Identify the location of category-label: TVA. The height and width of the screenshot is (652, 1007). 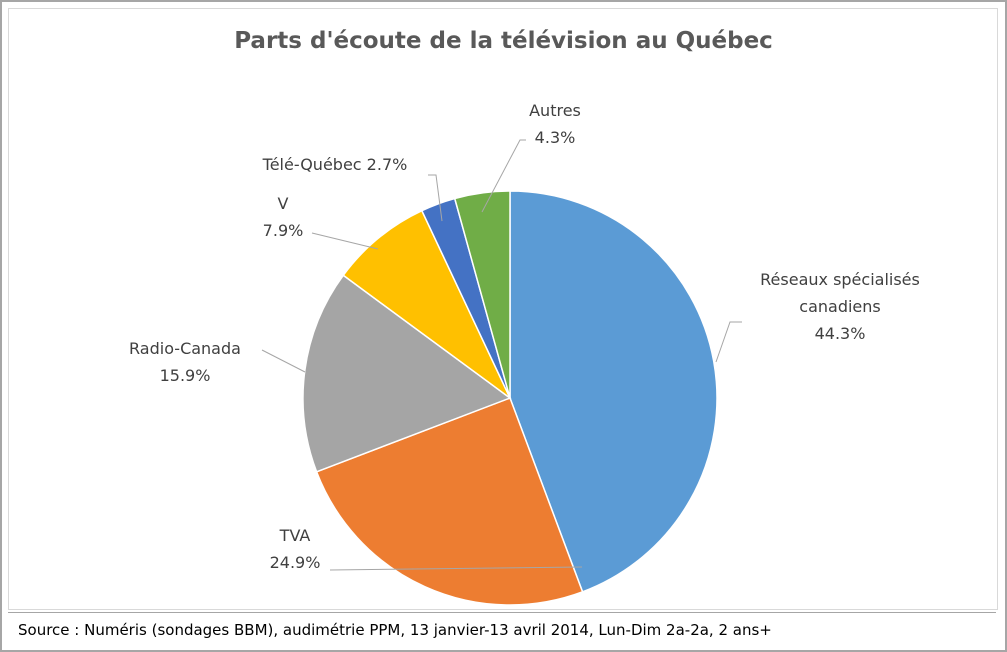
(295, 535).